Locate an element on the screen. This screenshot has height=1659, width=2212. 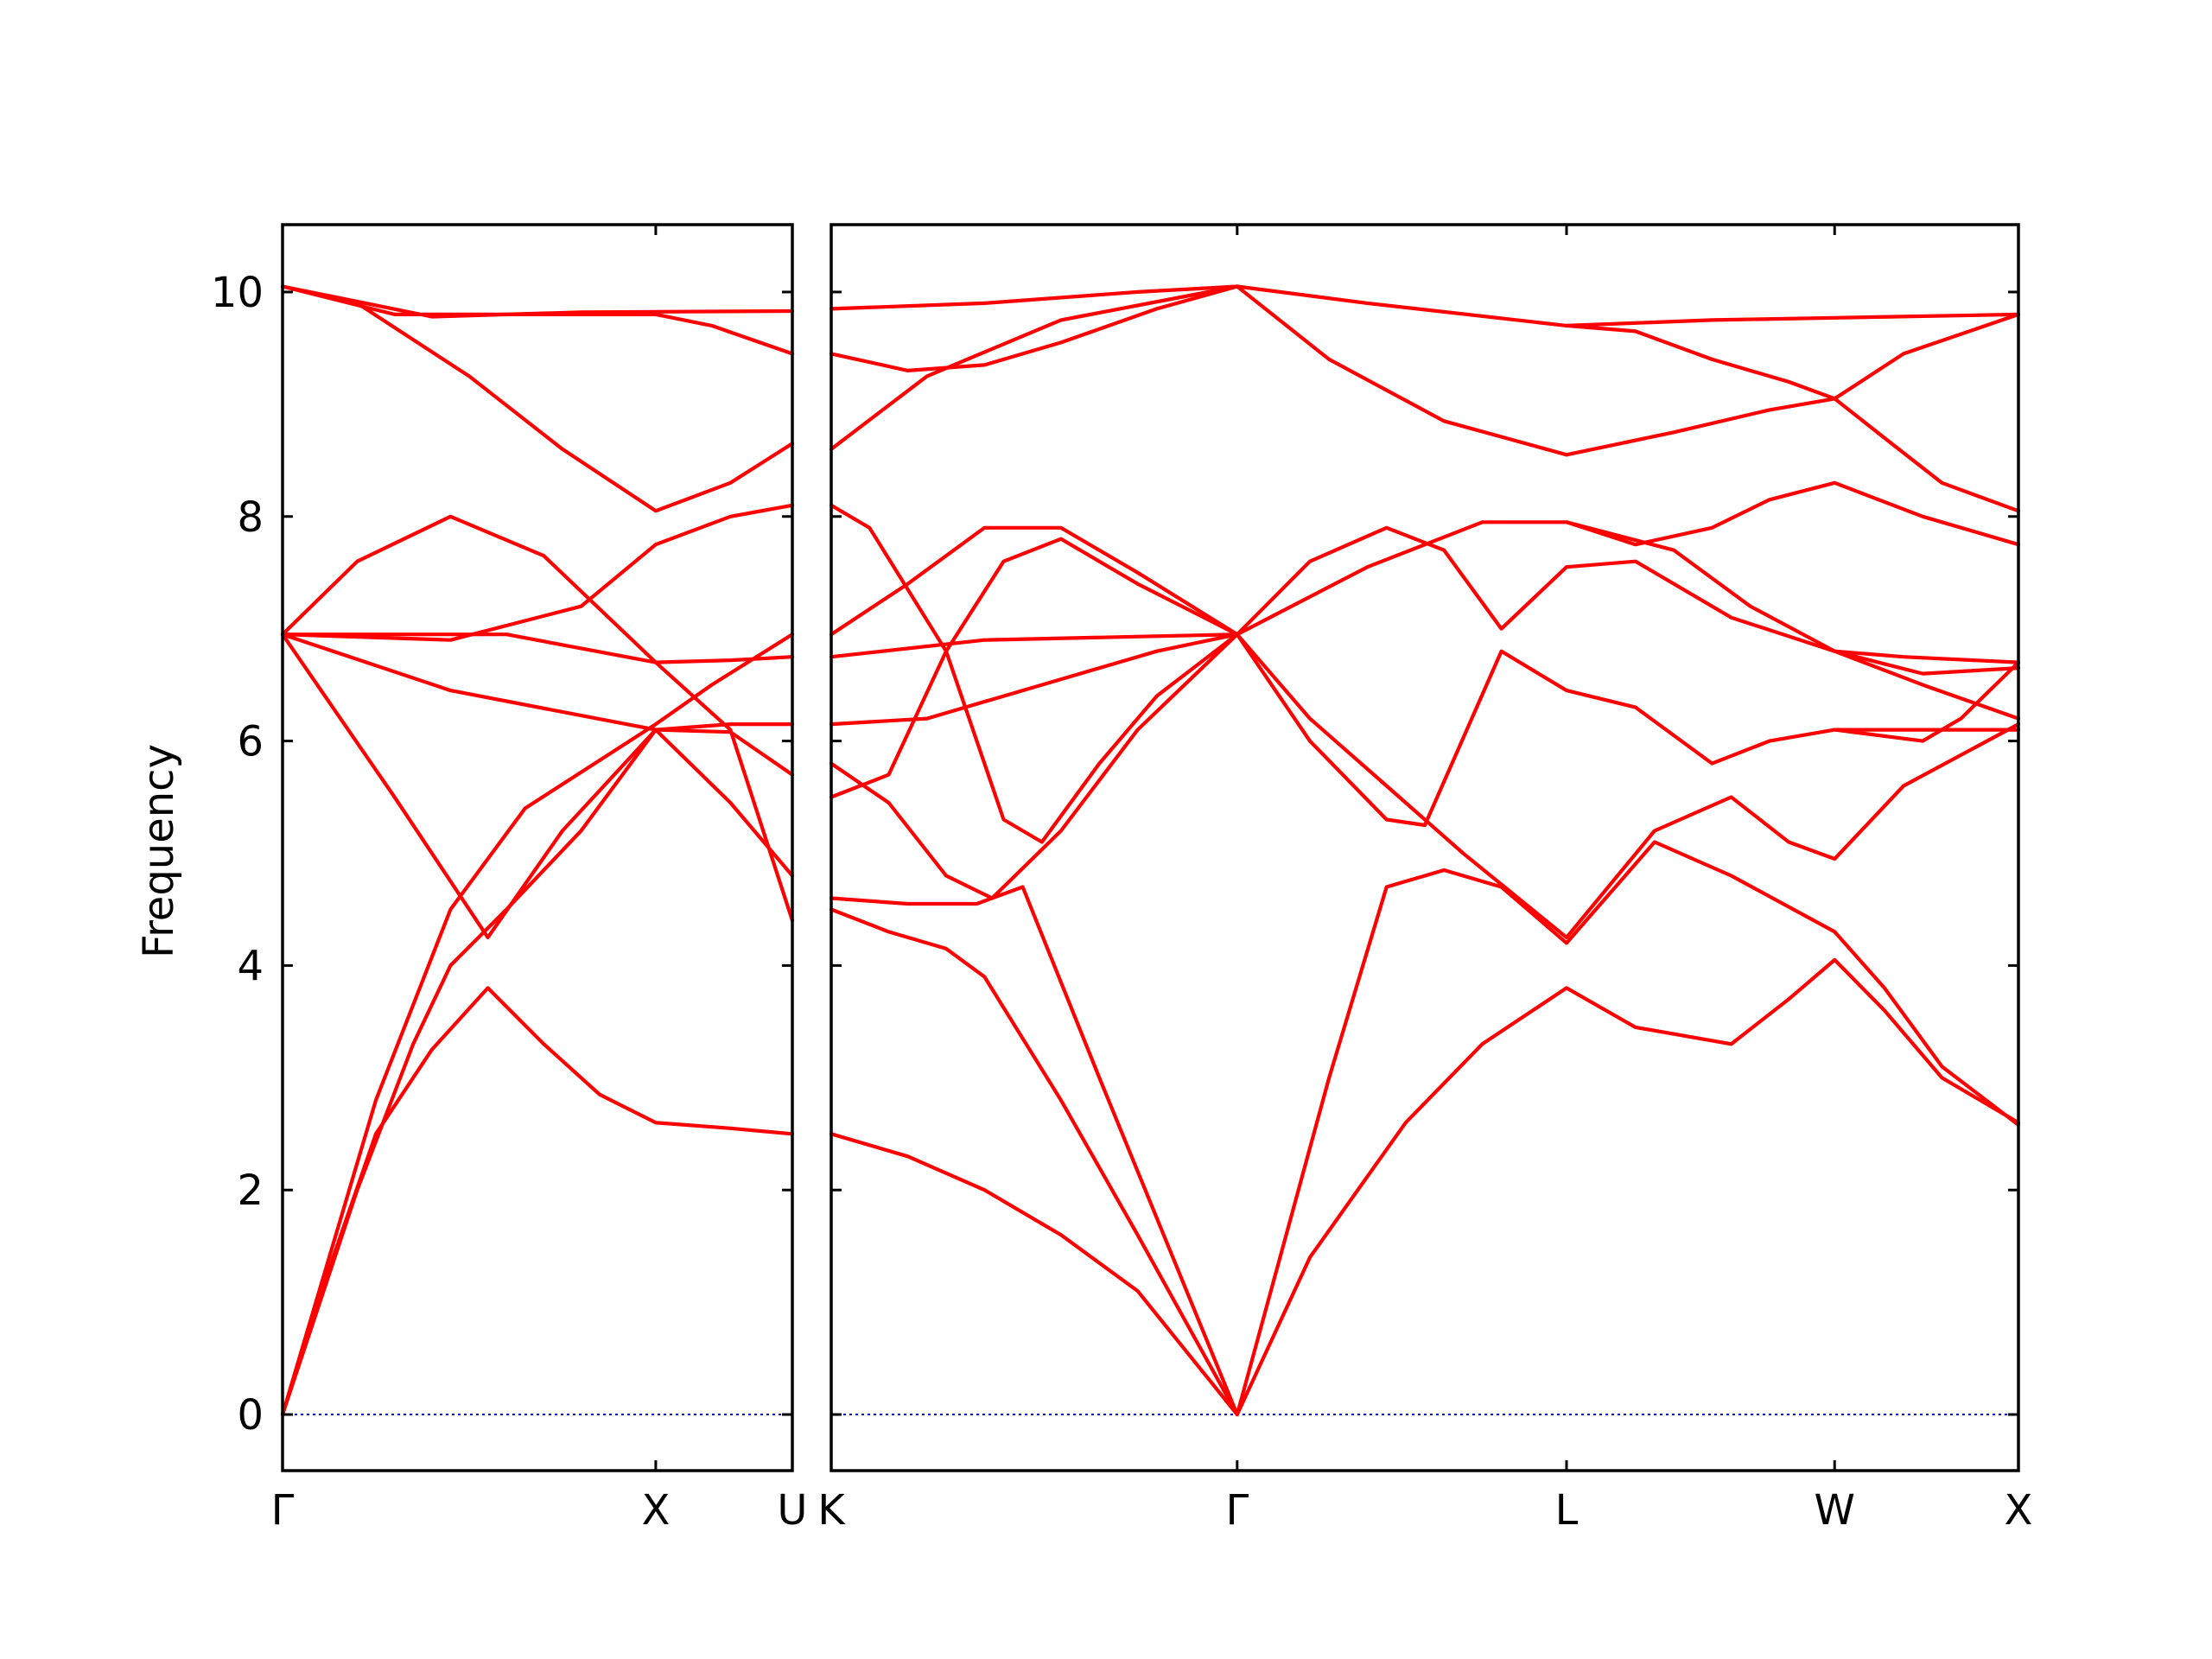
y-tick-label: 0 is located at coordinates (250, 1415).